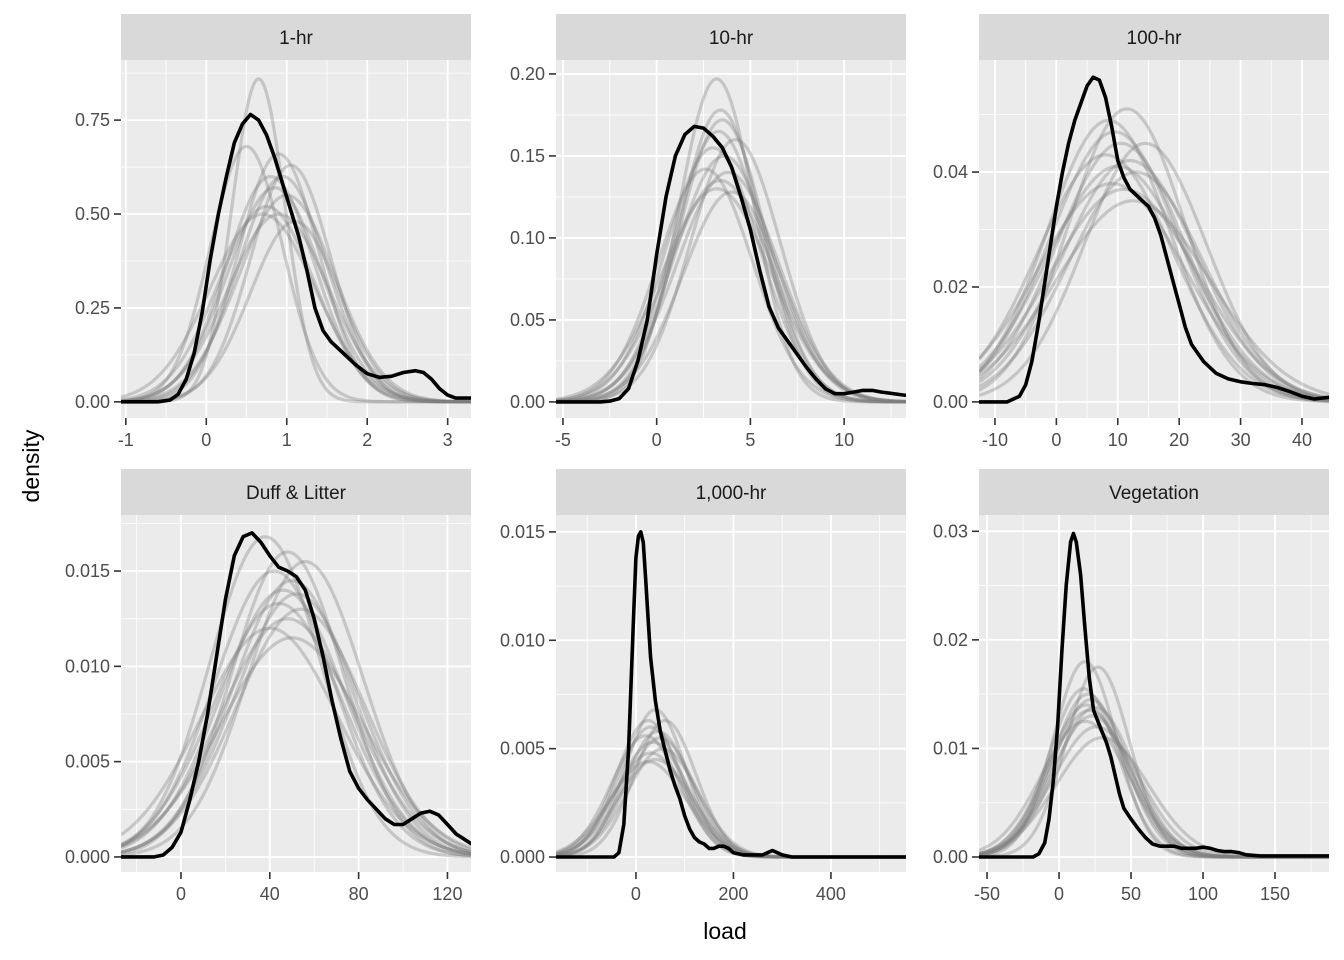  I want to click on facet-title: 1,000-hr, so click(731, 493).